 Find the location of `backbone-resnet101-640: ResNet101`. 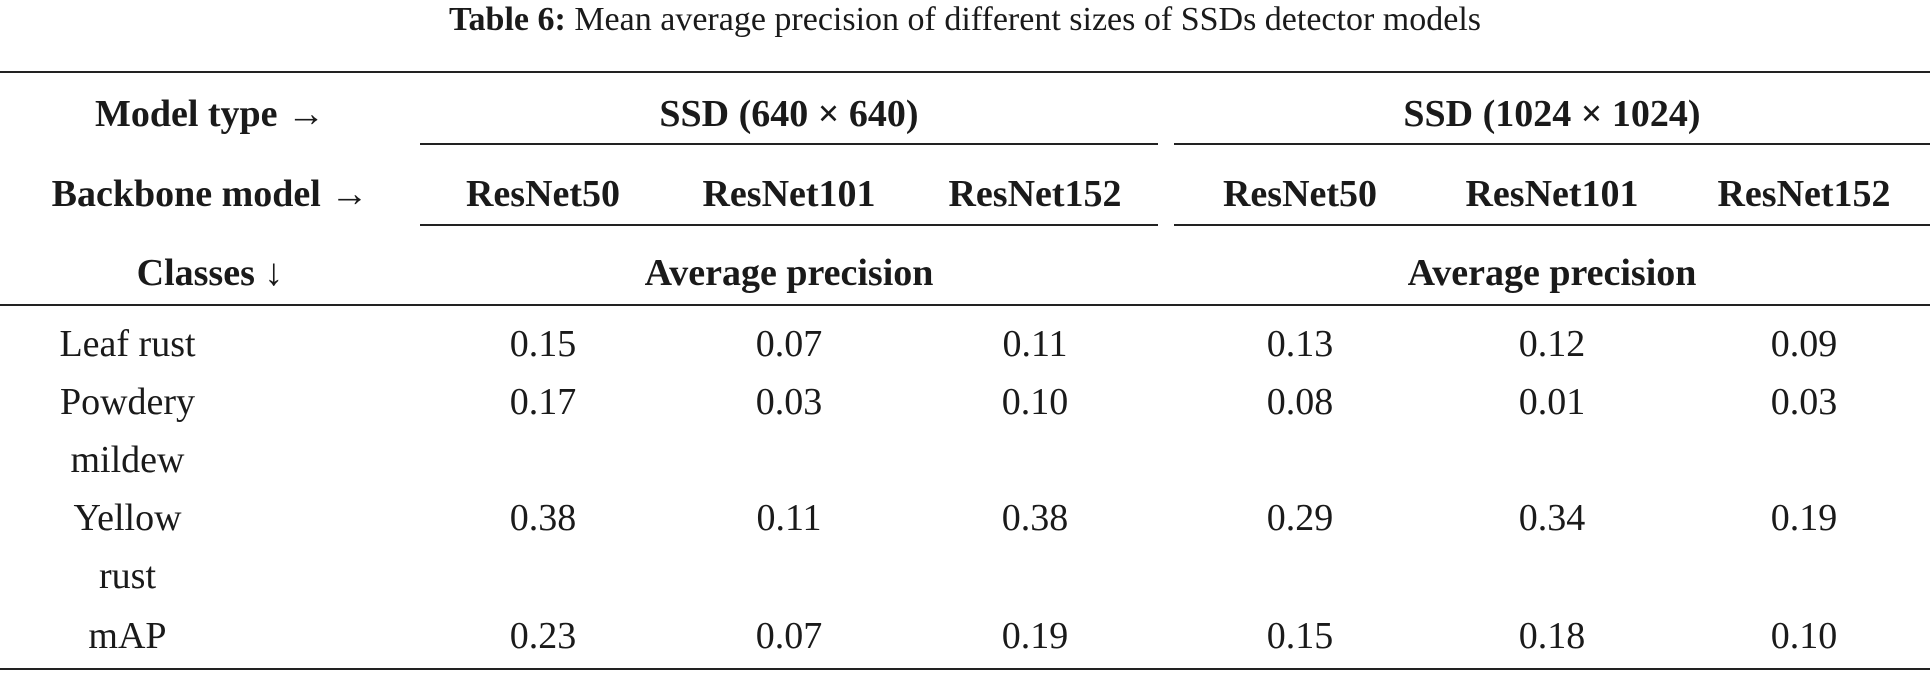

backbone-resnet101-640: ResNet101 is located at coordinates (789, 194).